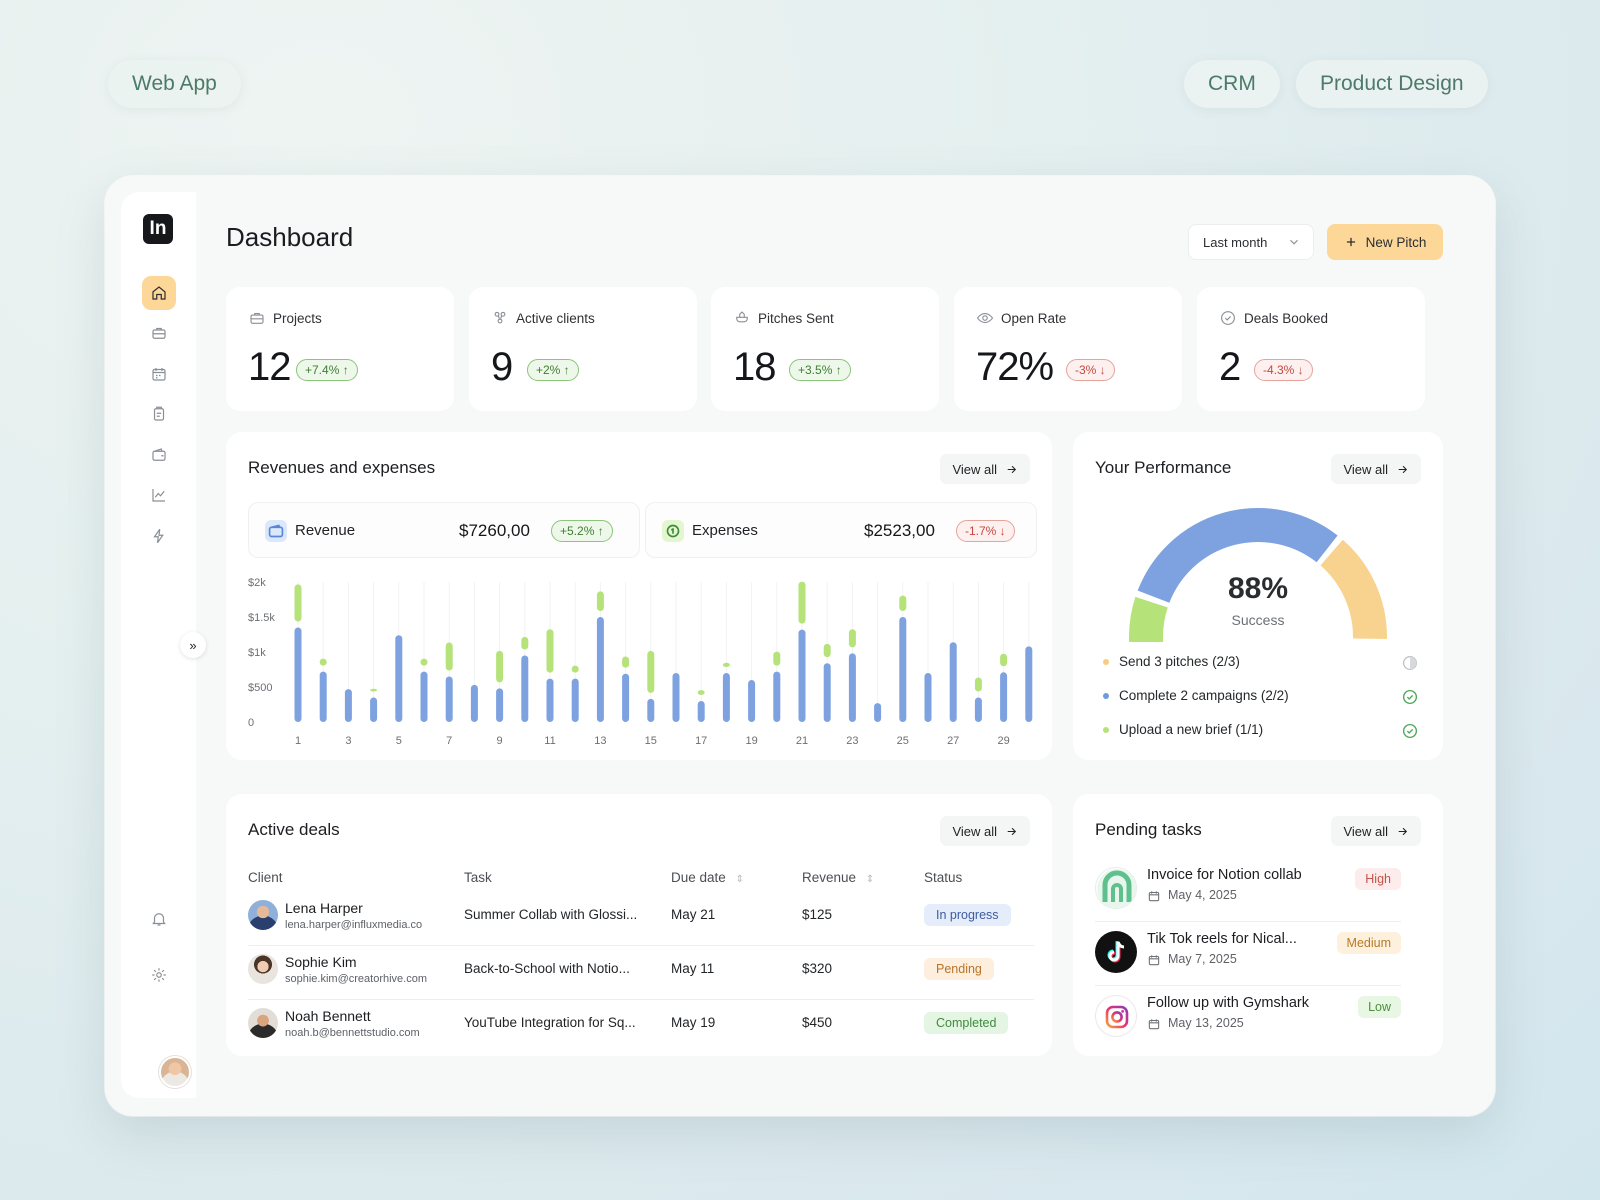 The height and width of the screenshot is (1200, 1600). Describe the element at coordinates (276, 531) in the screenshot. I see `revenue-wallet-icon` at that location.